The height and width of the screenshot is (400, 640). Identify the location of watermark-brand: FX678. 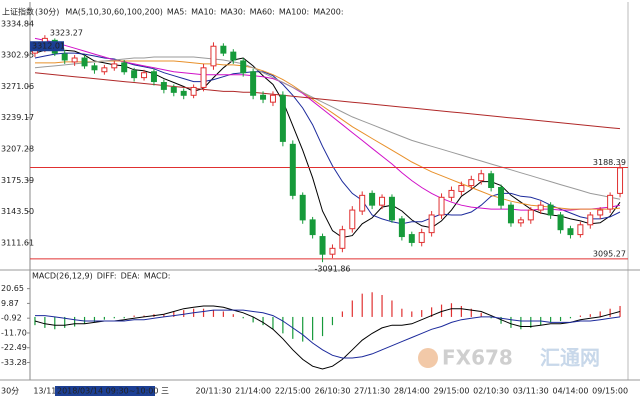
(477, 358).